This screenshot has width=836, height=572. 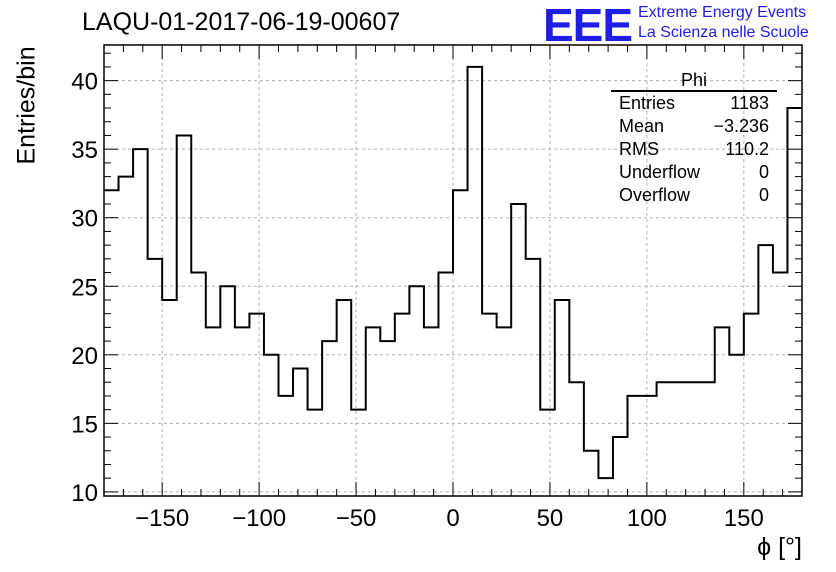 What do you see at coordinates (452, 518) in the screenshot?
I see `x-tick-label: 0` at bounding box center [452, 518].